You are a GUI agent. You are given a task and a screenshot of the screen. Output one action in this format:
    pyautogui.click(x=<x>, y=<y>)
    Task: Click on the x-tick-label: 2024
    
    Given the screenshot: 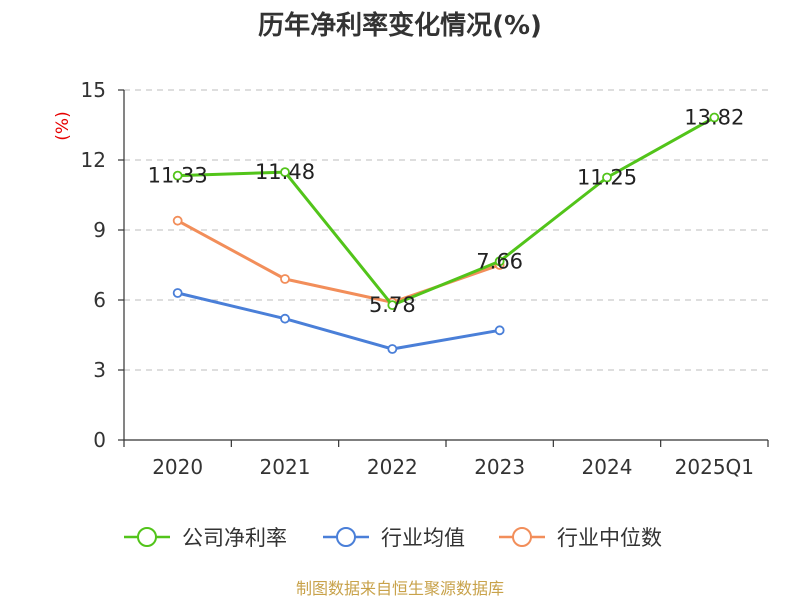 What is the action you would take?
    pyautogui.click(x=607, y=467)
    